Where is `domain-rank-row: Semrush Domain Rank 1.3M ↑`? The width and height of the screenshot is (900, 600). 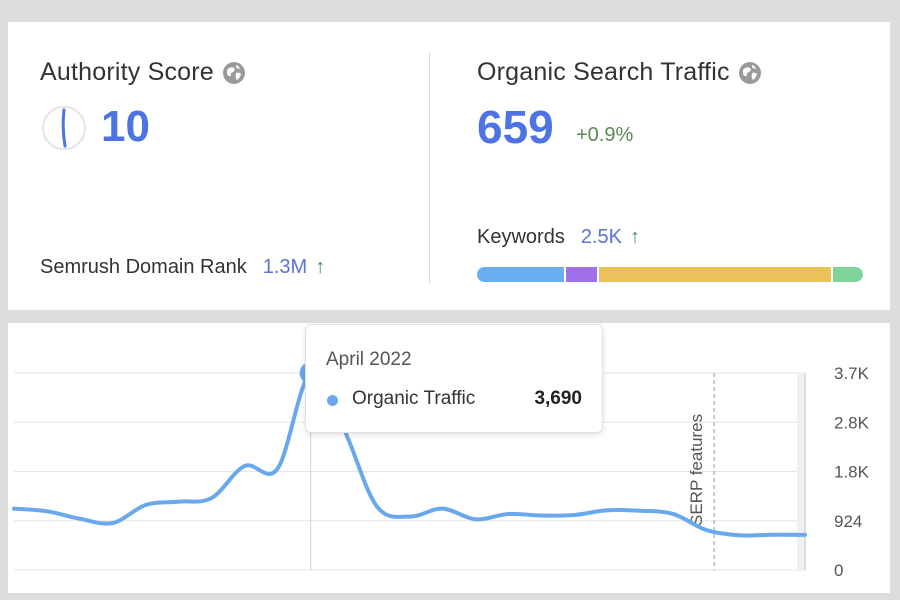
domain-rank-row: Semrush Domain Rank 1.3M ↑ is located at coordinates (182, 267).